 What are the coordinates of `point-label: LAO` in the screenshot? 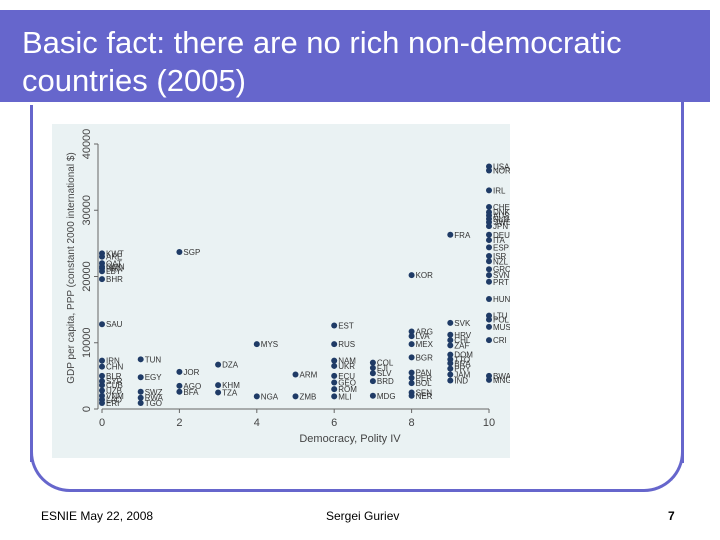 It's located at (114, 400).